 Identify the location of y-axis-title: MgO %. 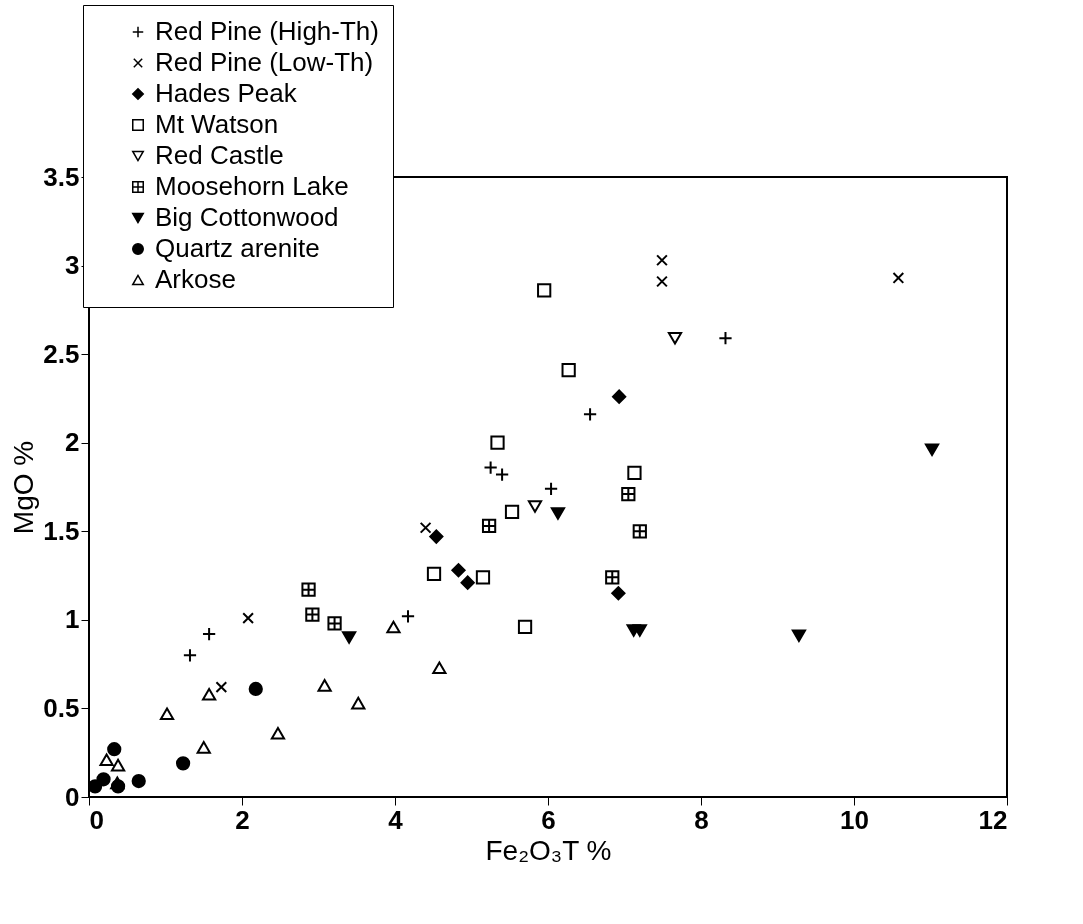
(24, 487).